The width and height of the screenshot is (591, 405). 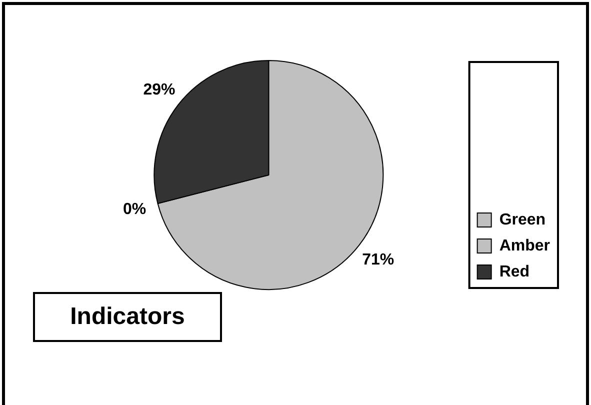 What do you see at coordinates (524, 245) in the screenshot?
I see `legend-label: Amber` at bounding box center [524, 245].